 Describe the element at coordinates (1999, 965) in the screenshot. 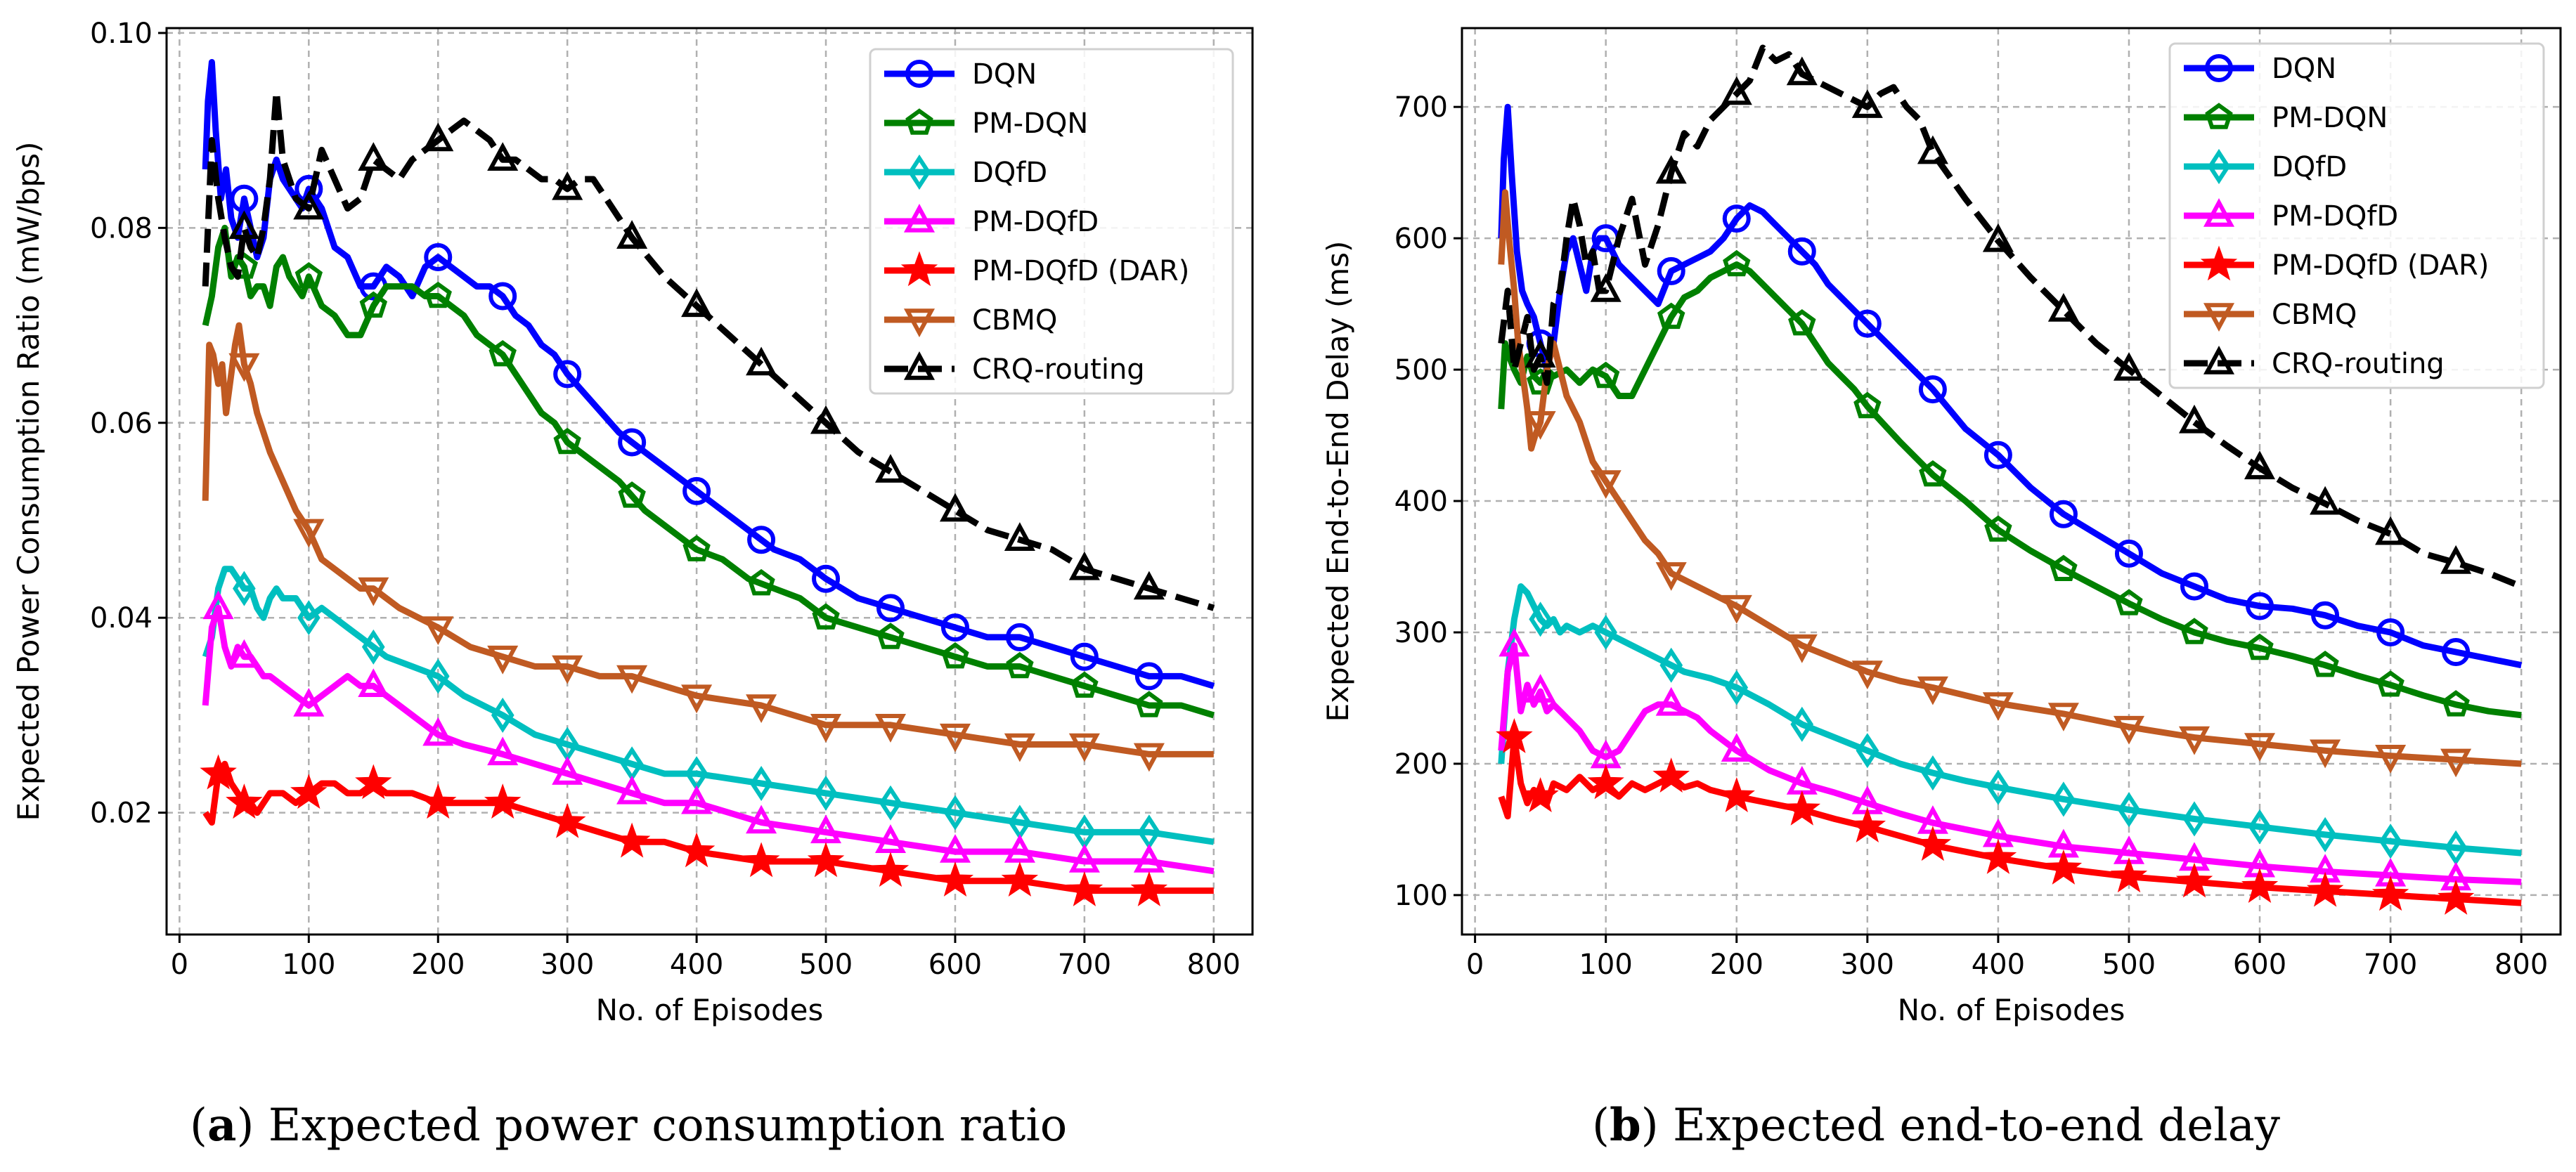

I see `chart-b-xtick-label: 400` at that location.